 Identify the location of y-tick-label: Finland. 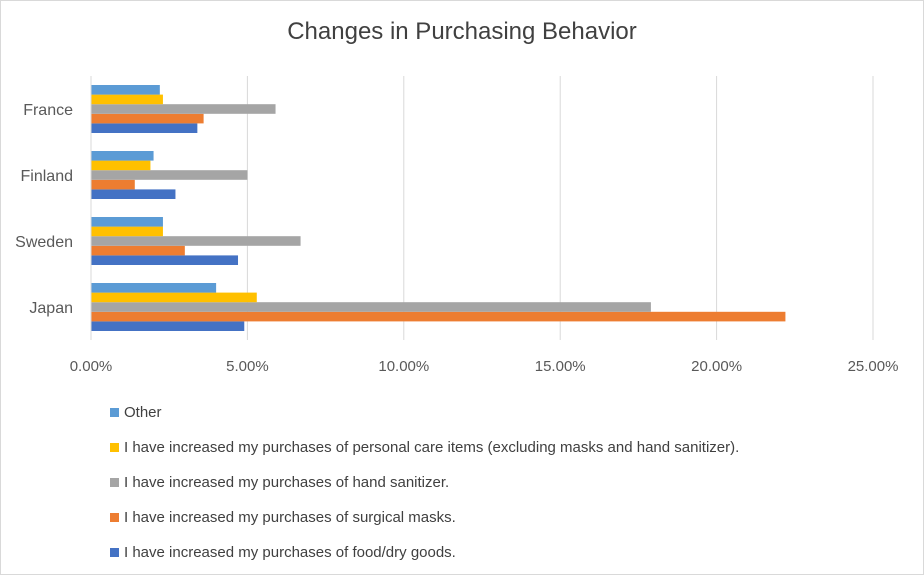
(47, 176).